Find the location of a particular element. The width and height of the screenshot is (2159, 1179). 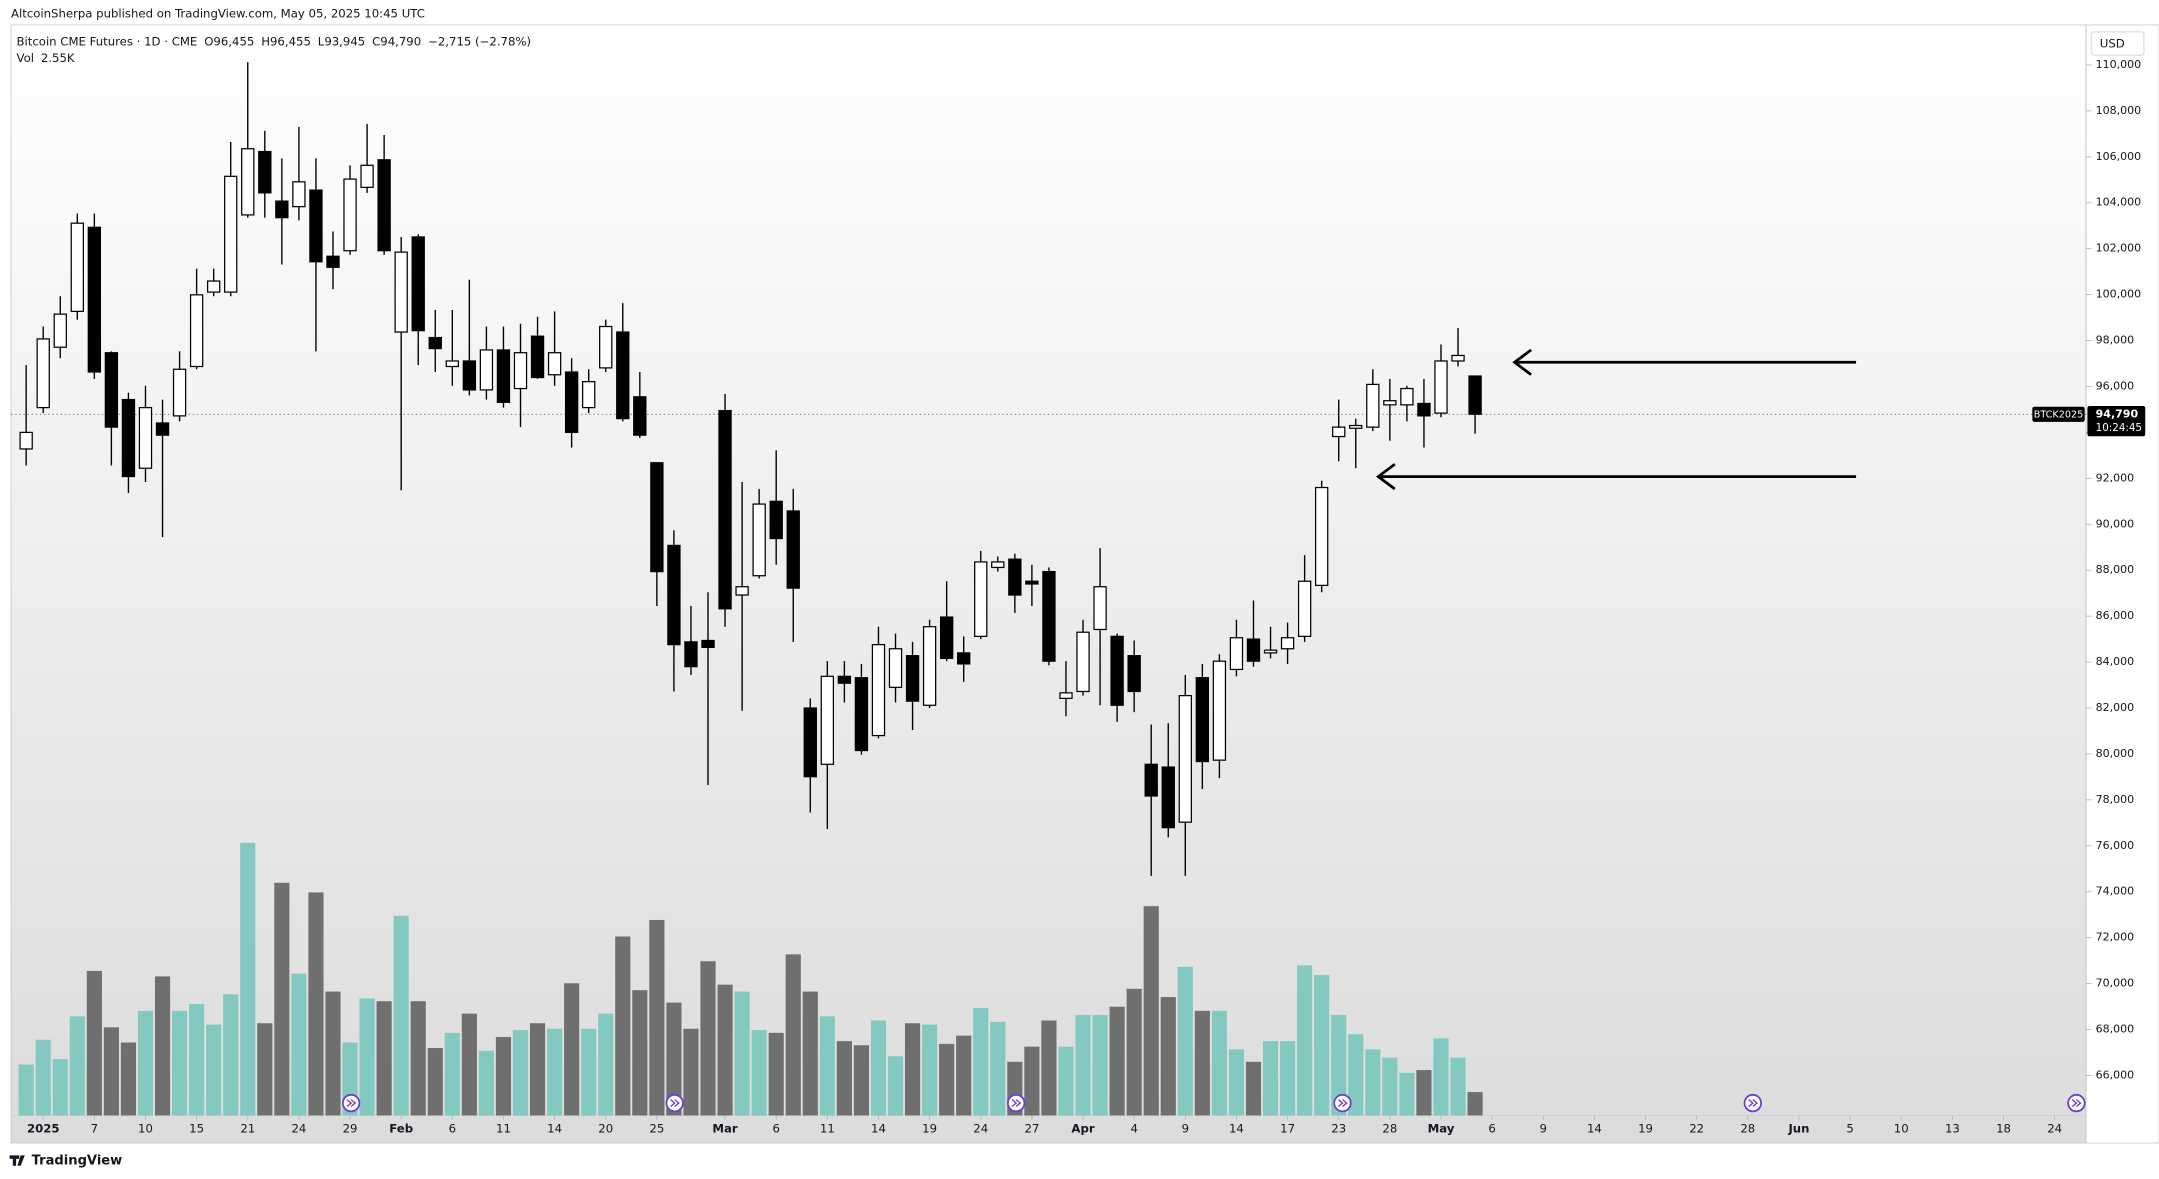

ohlc-value: 94,790 is located at coordinates (400, 41).